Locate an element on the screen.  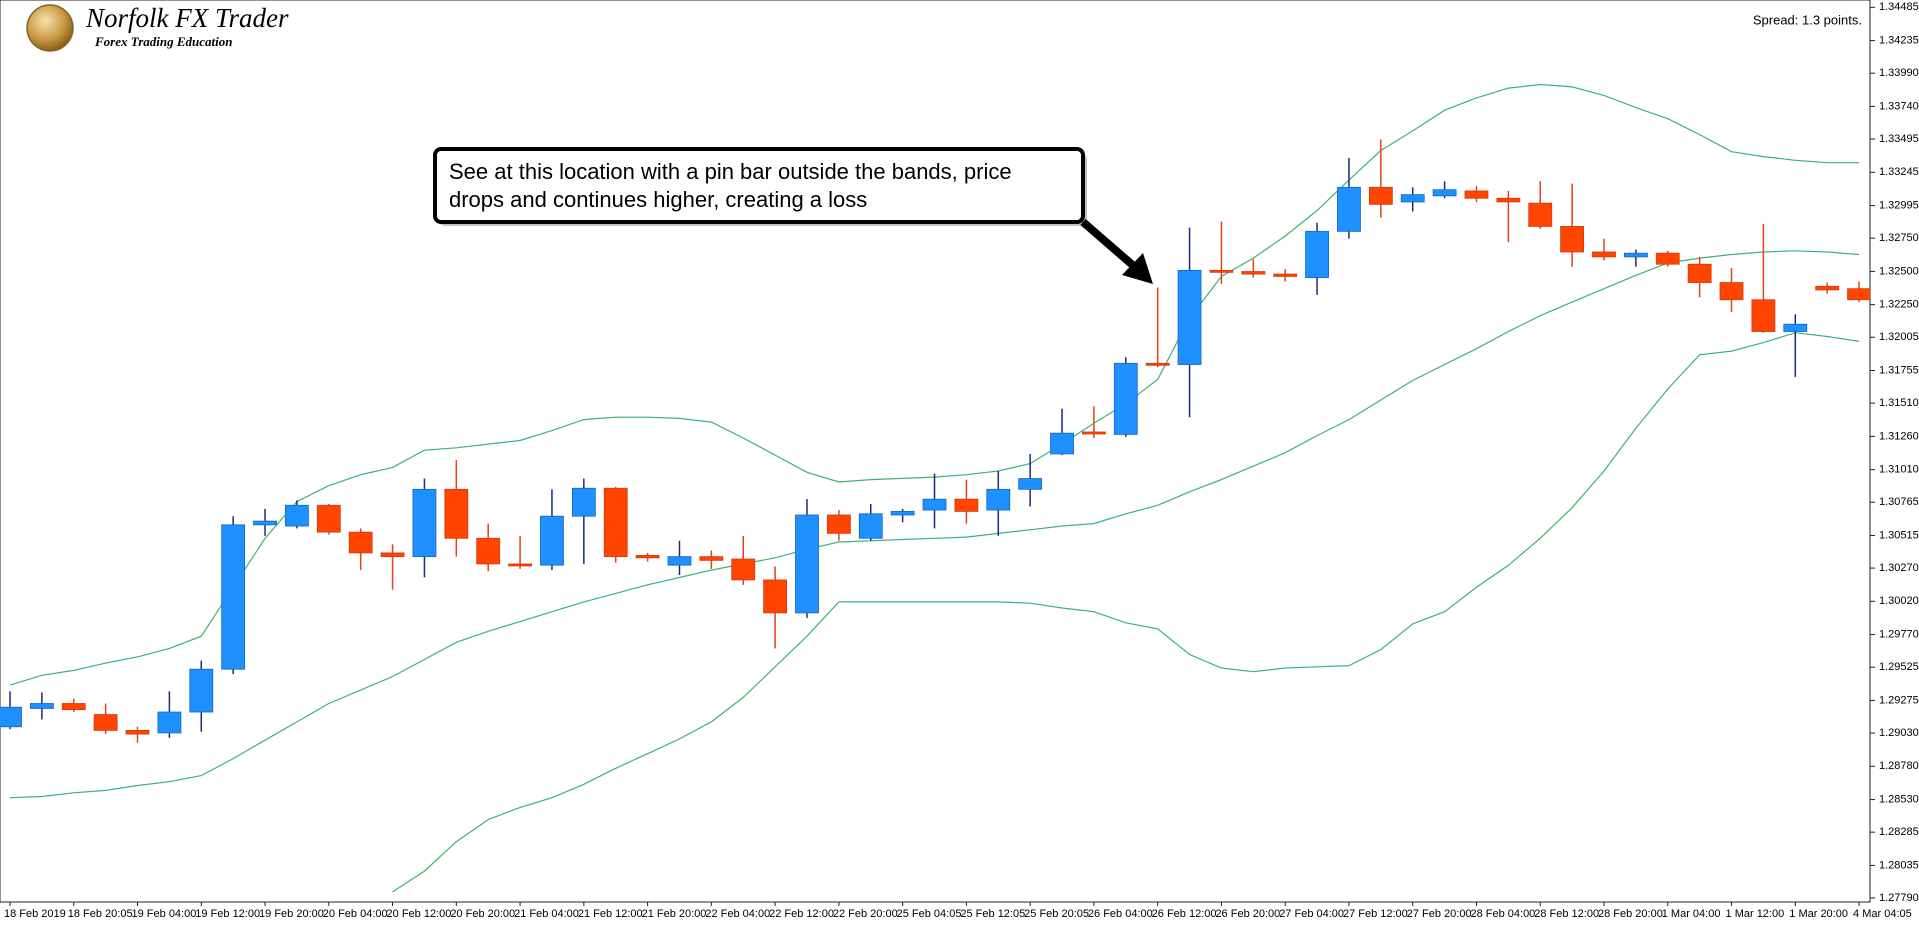
y-tick-label: 1.32995 is located at coordinates (1899, 205).